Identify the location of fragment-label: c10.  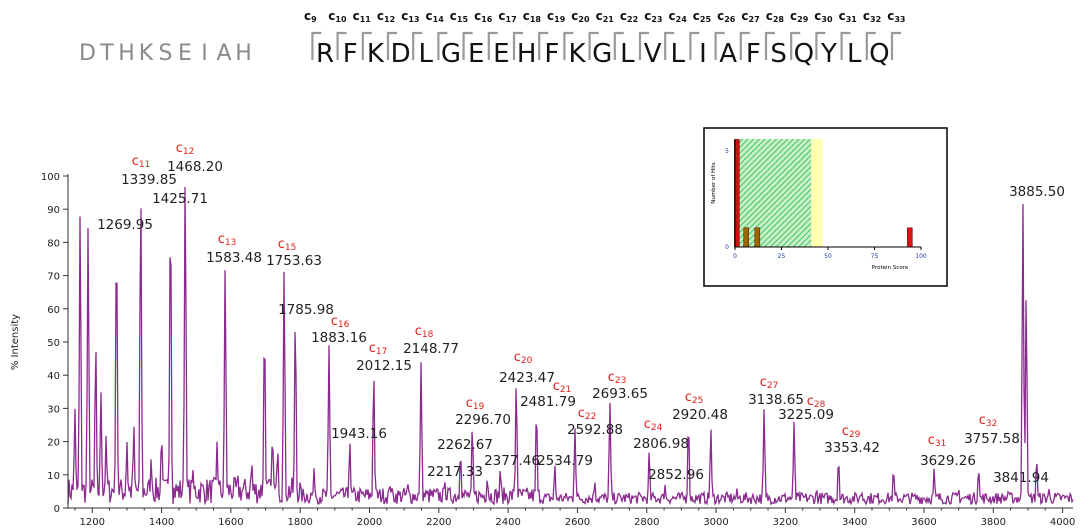
(337, 16).